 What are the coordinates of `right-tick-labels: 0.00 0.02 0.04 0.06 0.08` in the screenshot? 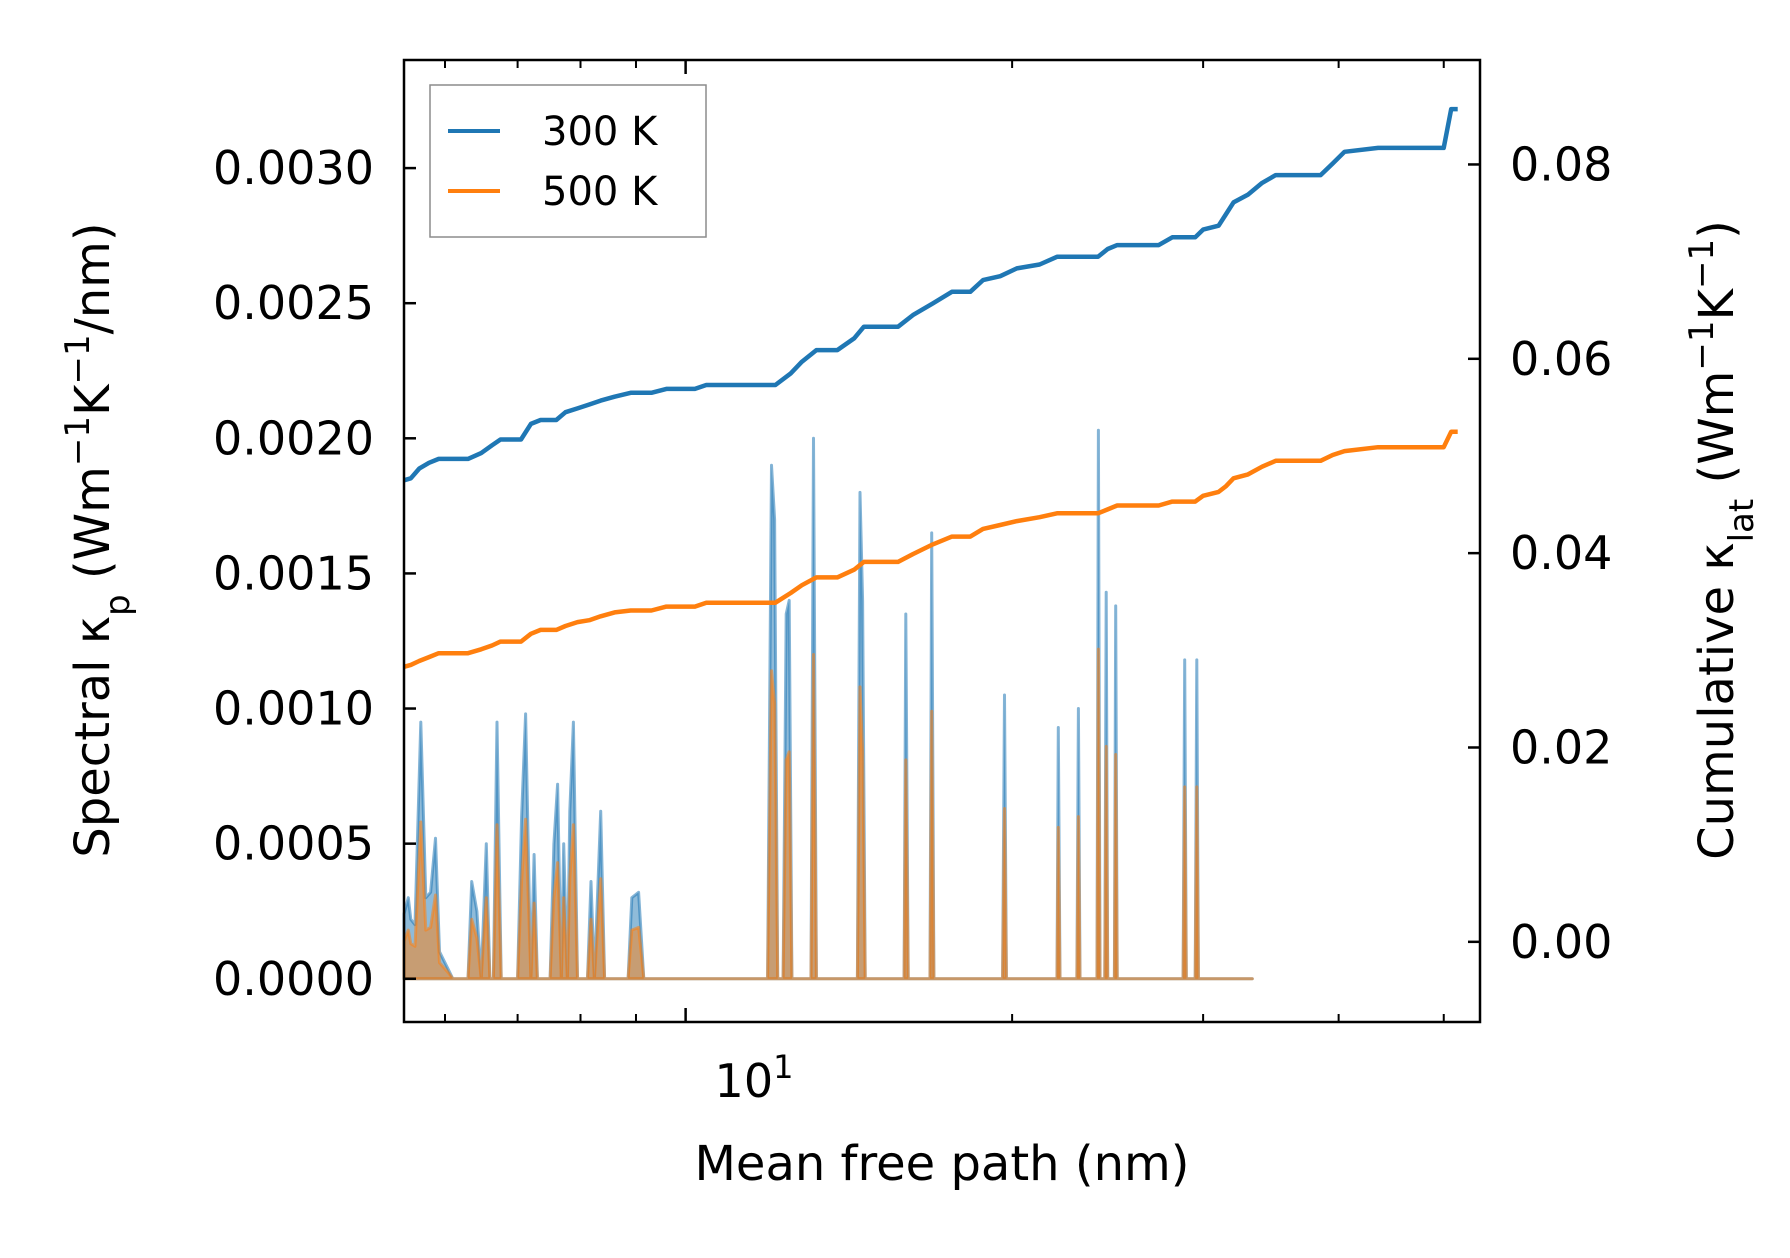 It's located at (1561, 552).